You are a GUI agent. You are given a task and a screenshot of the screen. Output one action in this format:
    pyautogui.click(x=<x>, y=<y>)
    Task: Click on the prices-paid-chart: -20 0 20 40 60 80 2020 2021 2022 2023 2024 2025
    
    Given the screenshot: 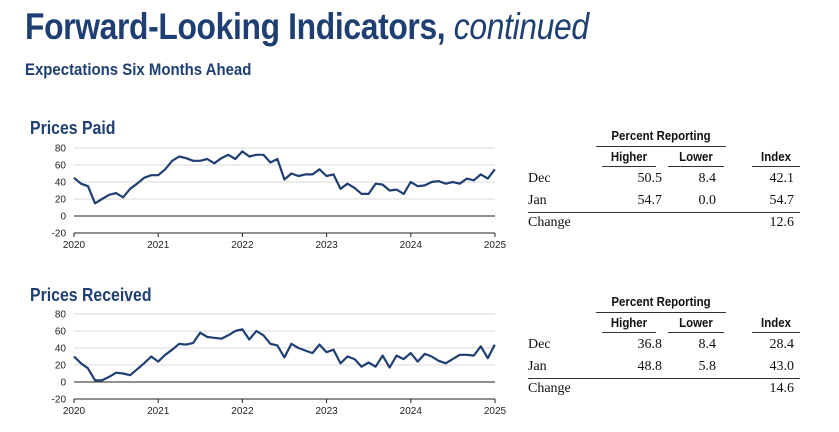 What is the action you would take?
    pyautogui.click(x=279, y=198)
    